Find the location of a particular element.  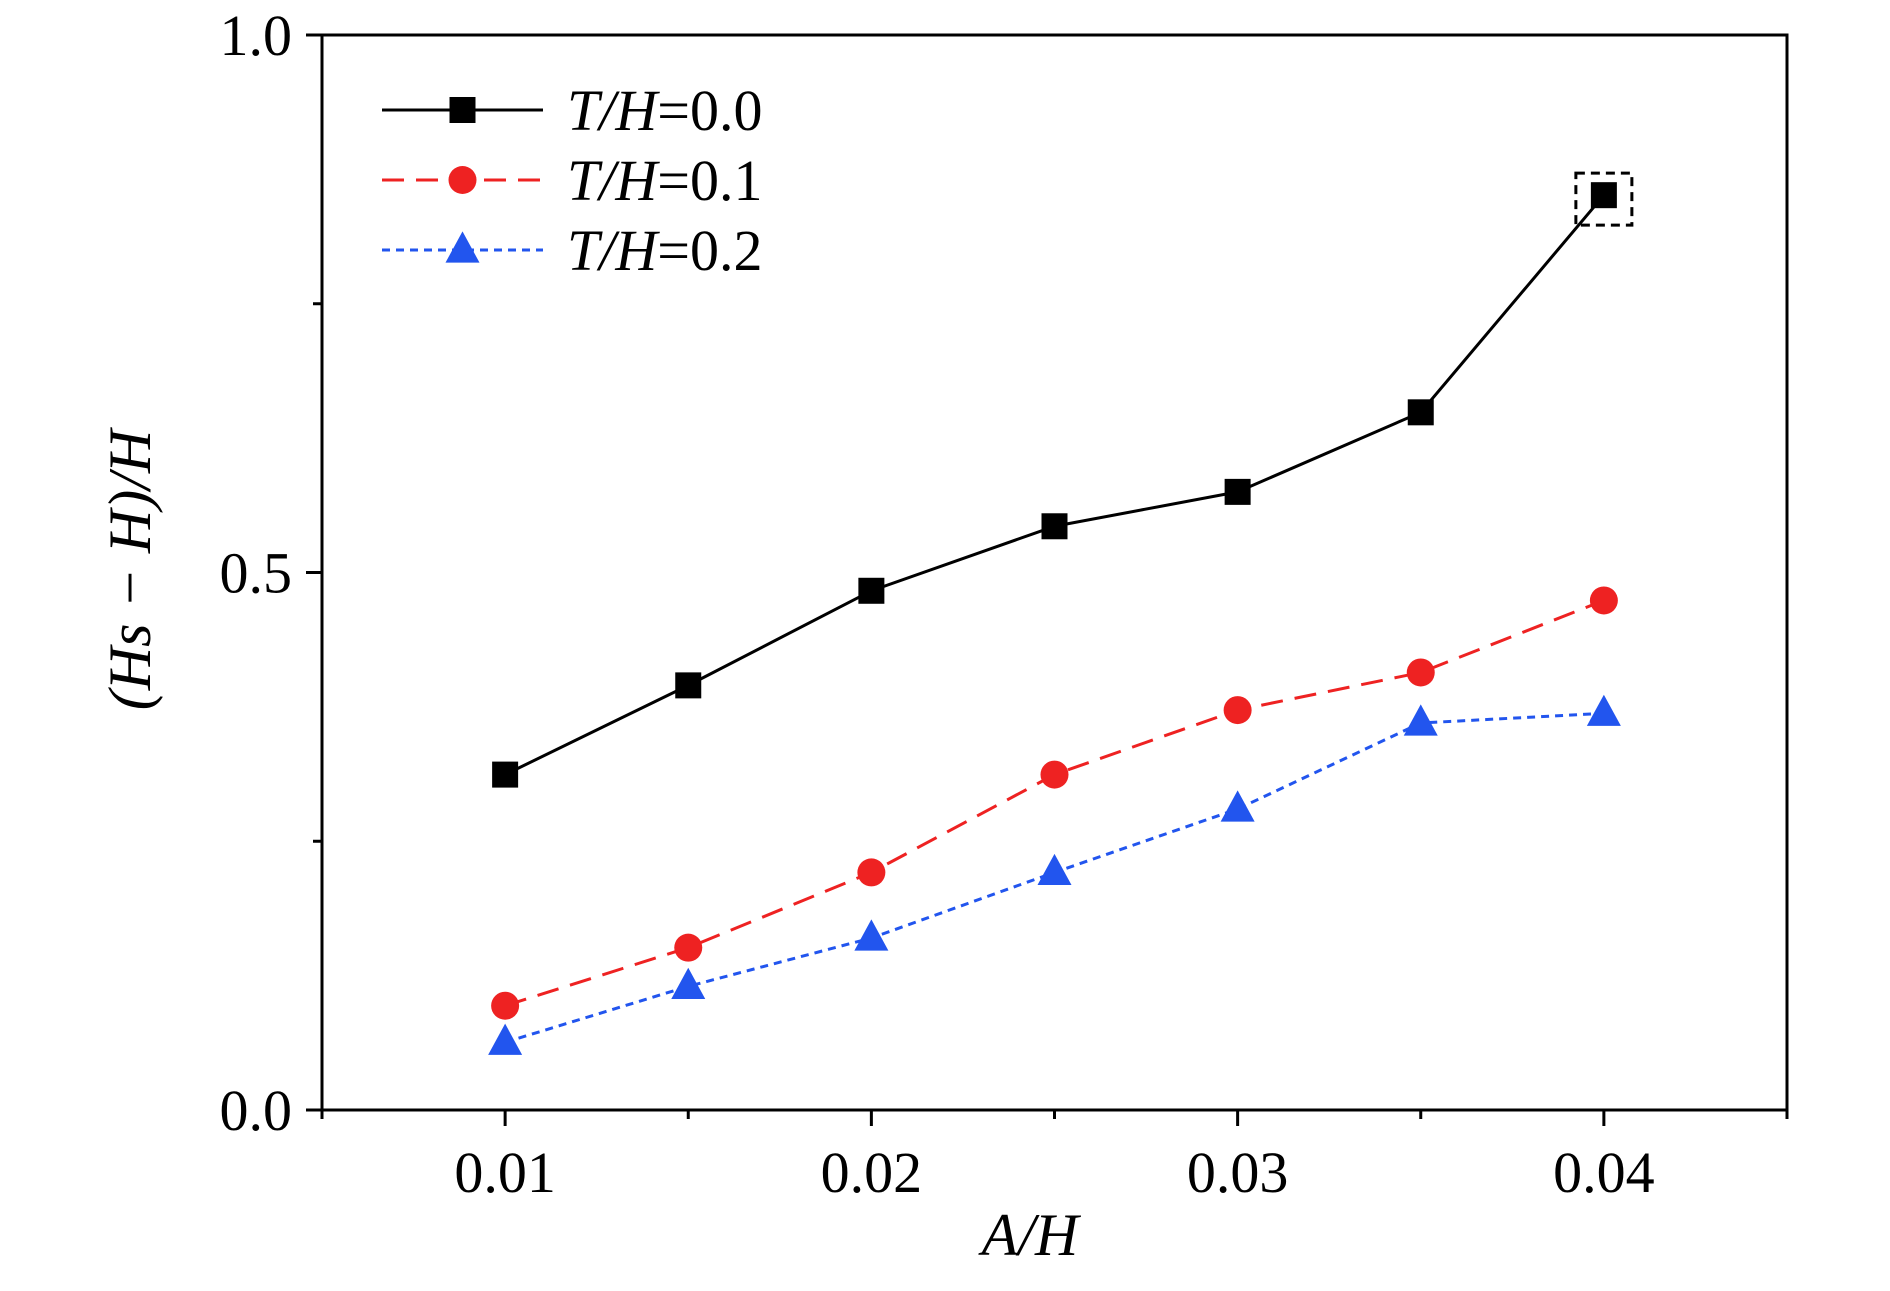

x-tick-label: 0.01 is located at coordinates (505, 1172).